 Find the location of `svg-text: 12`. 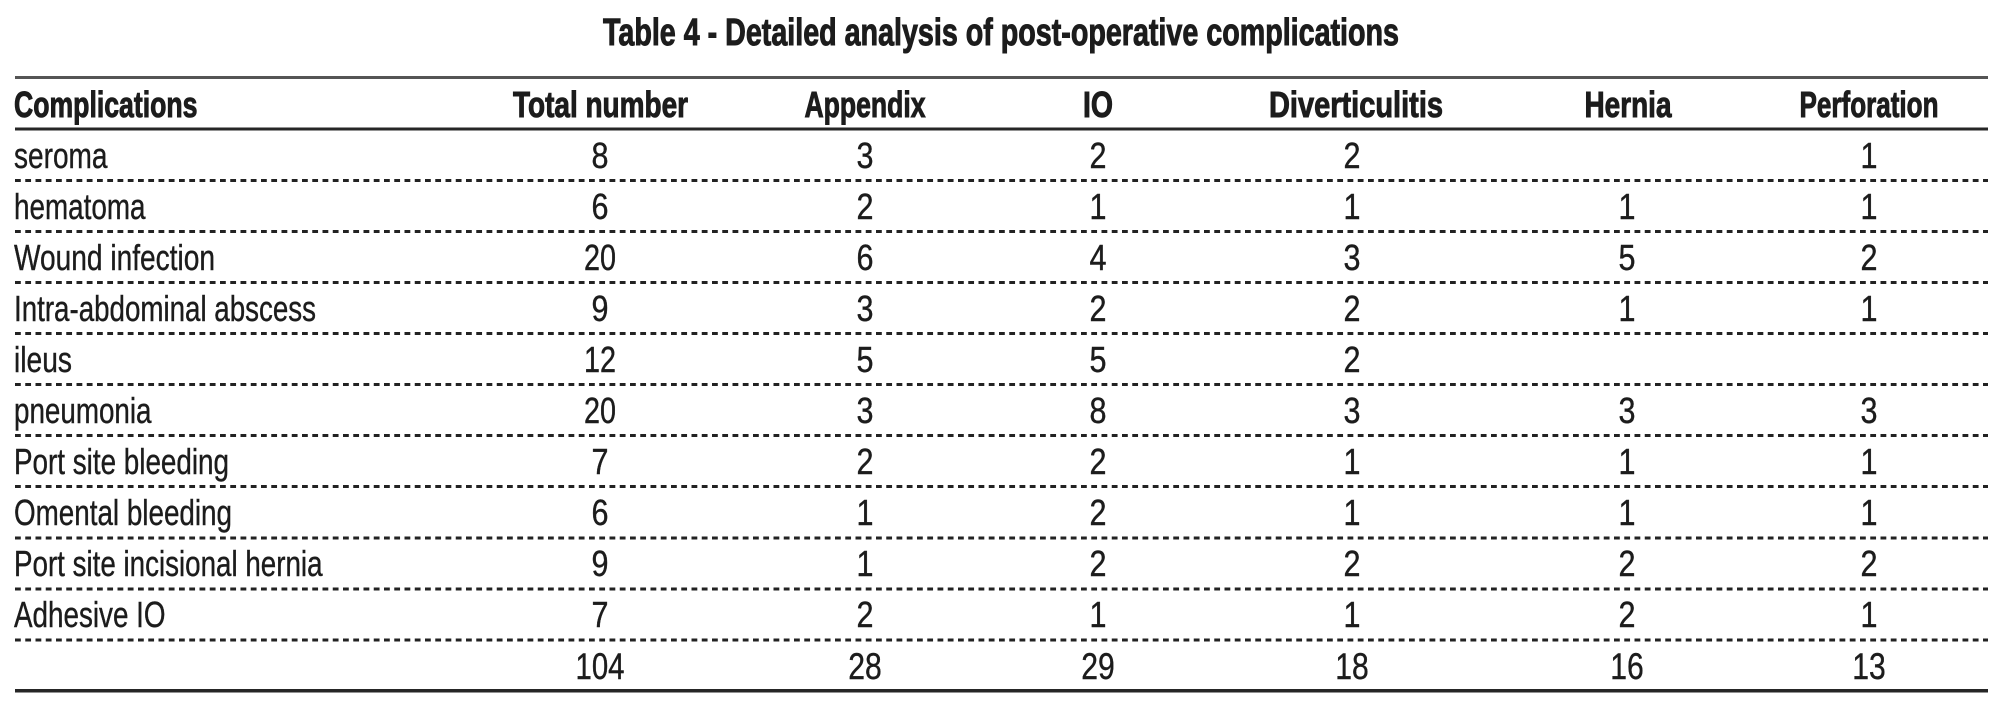

svg-text: 12 is located at coordinates (600, 359).